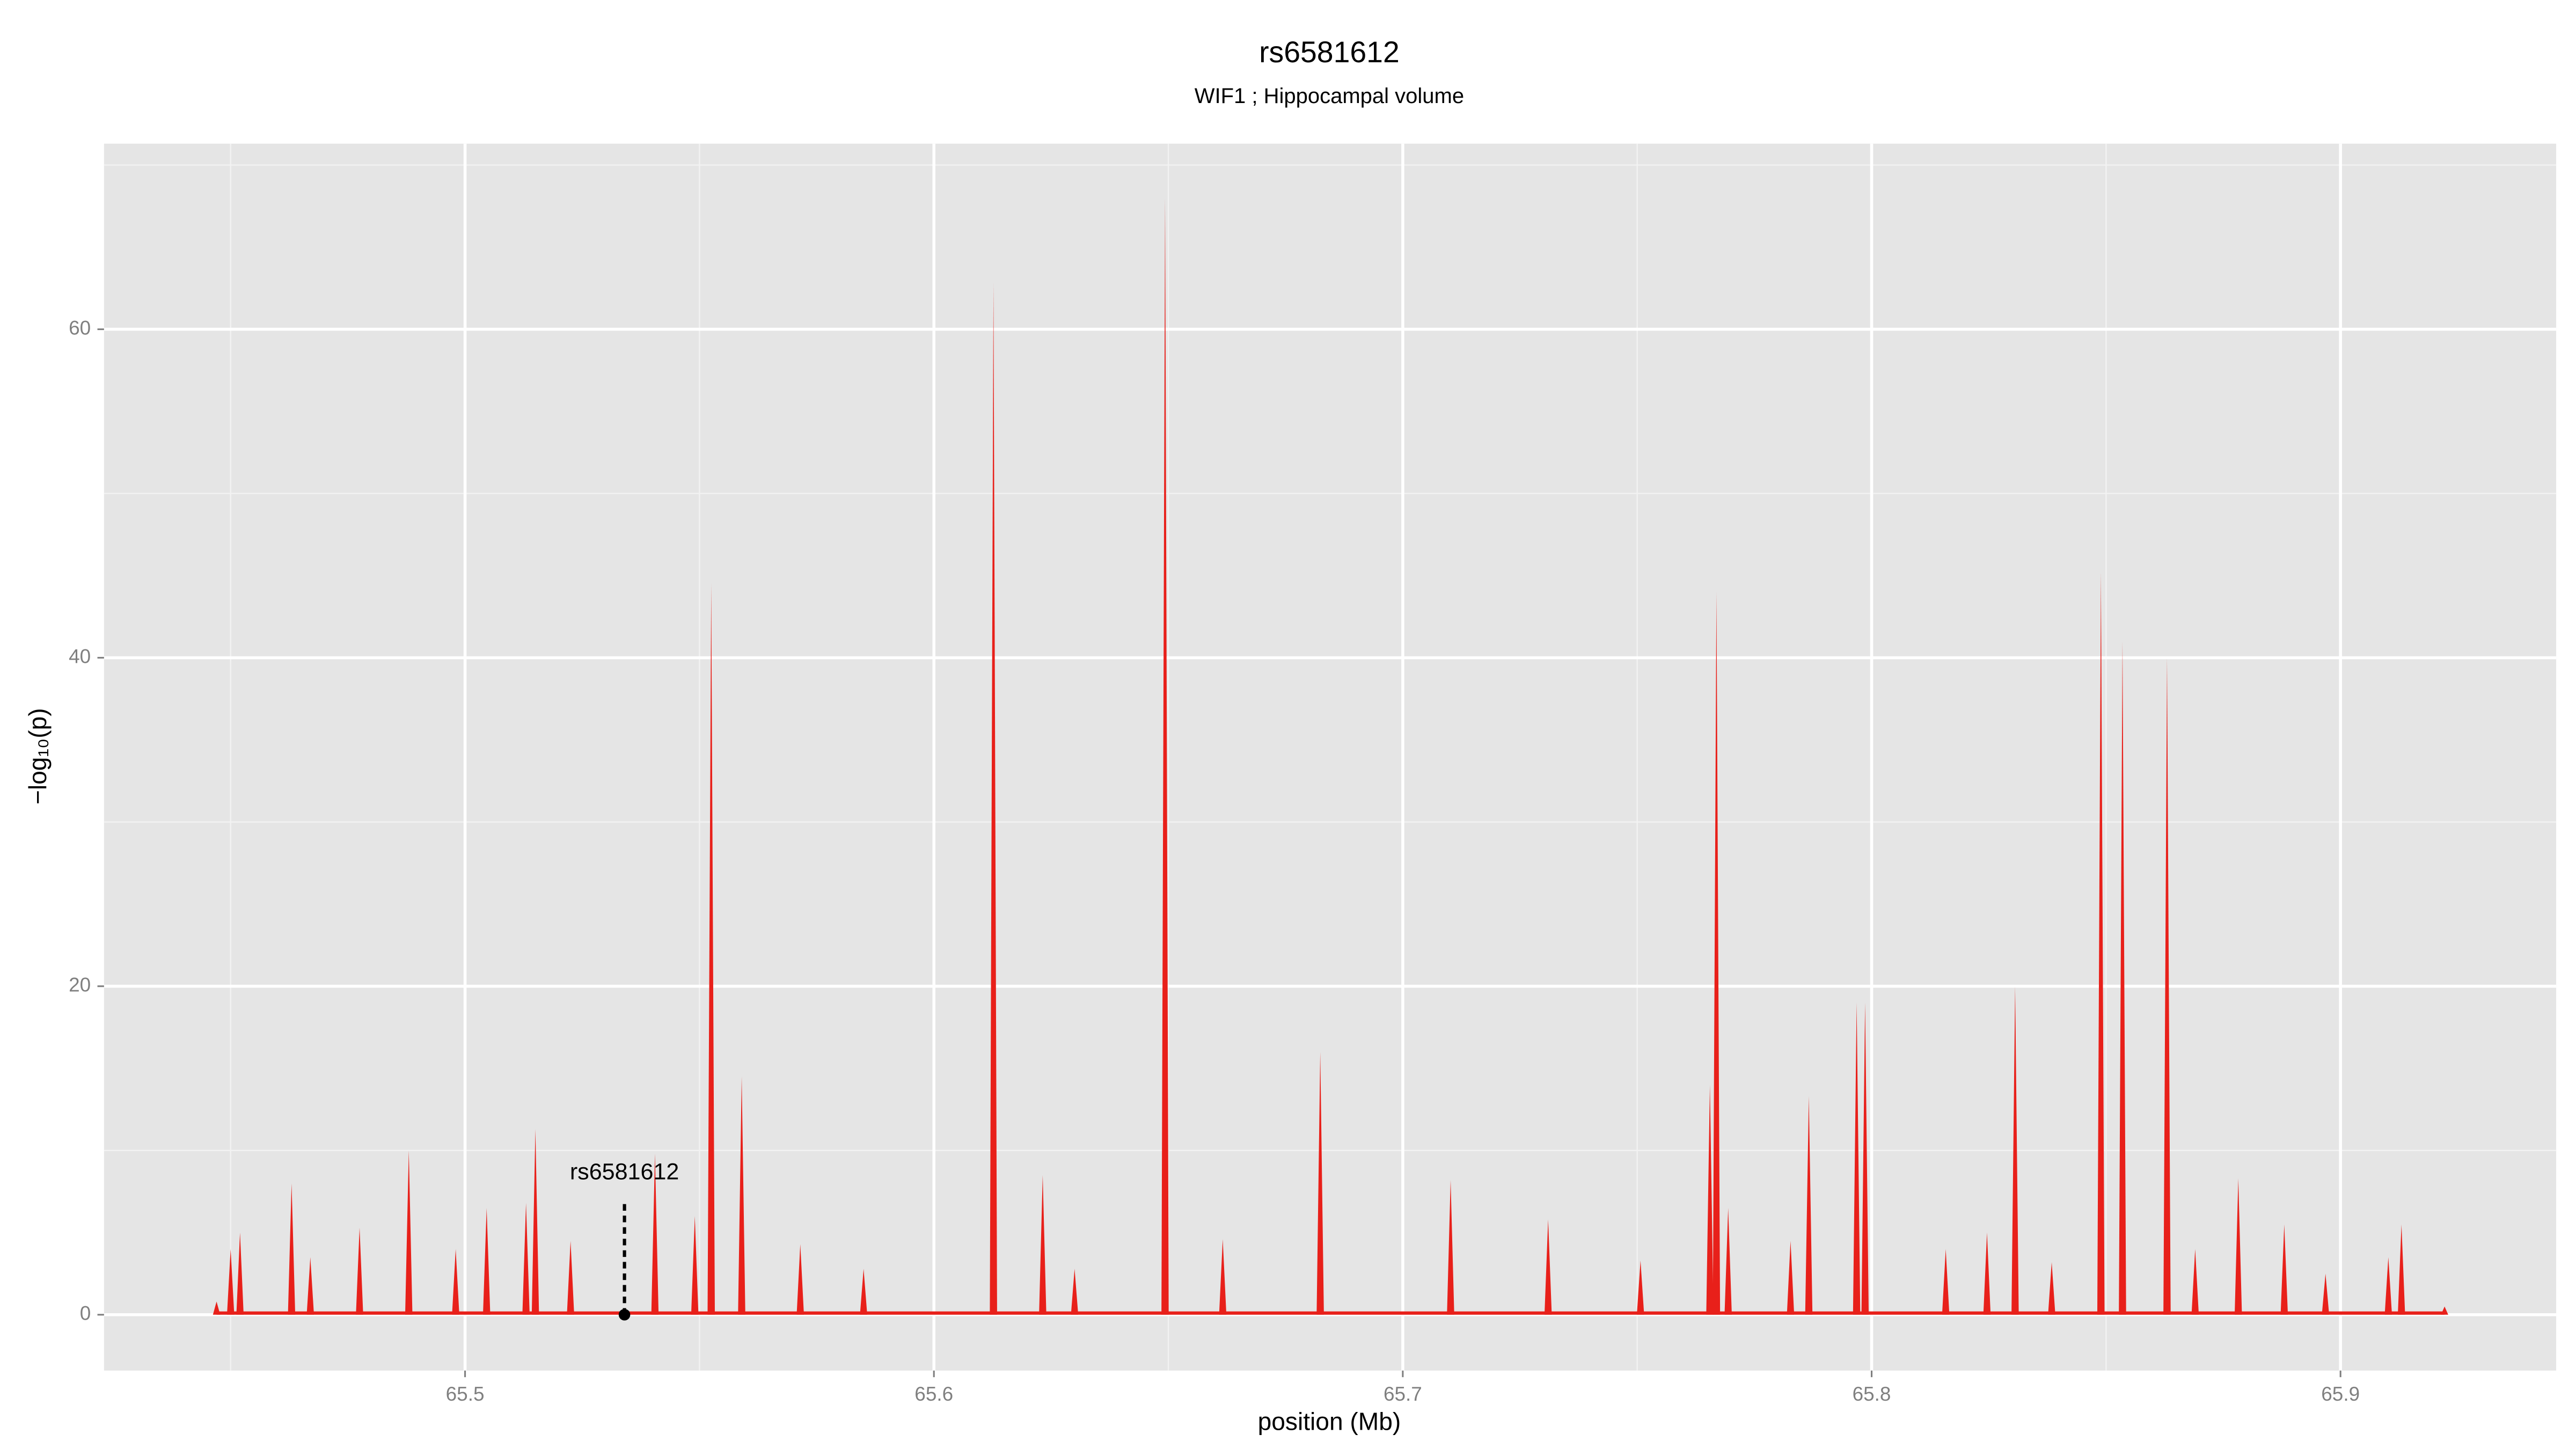 This screenshot has height=1449, width=2576. I want to click on baseline-band, so click(1330, 1313).